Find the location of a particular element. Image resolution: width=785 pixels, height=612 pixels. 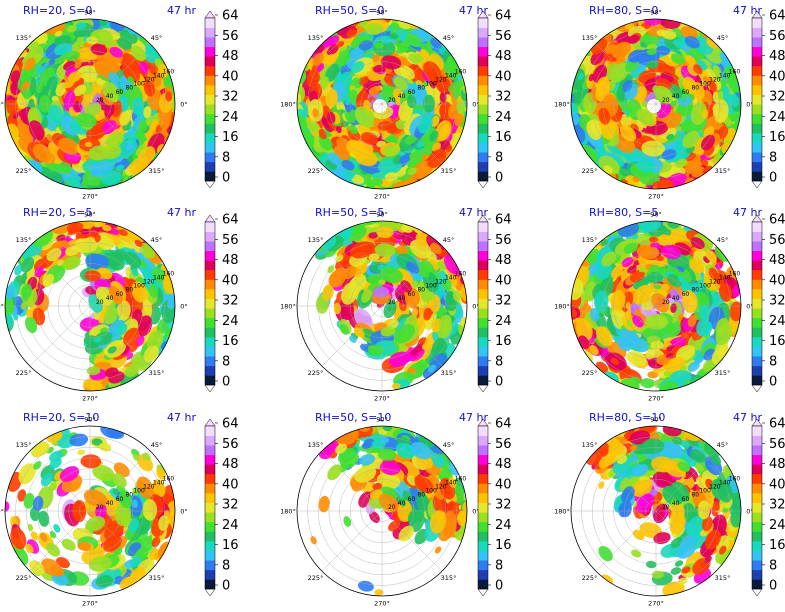

angle-tick-label: 135° is located at coordinates (590, 240).